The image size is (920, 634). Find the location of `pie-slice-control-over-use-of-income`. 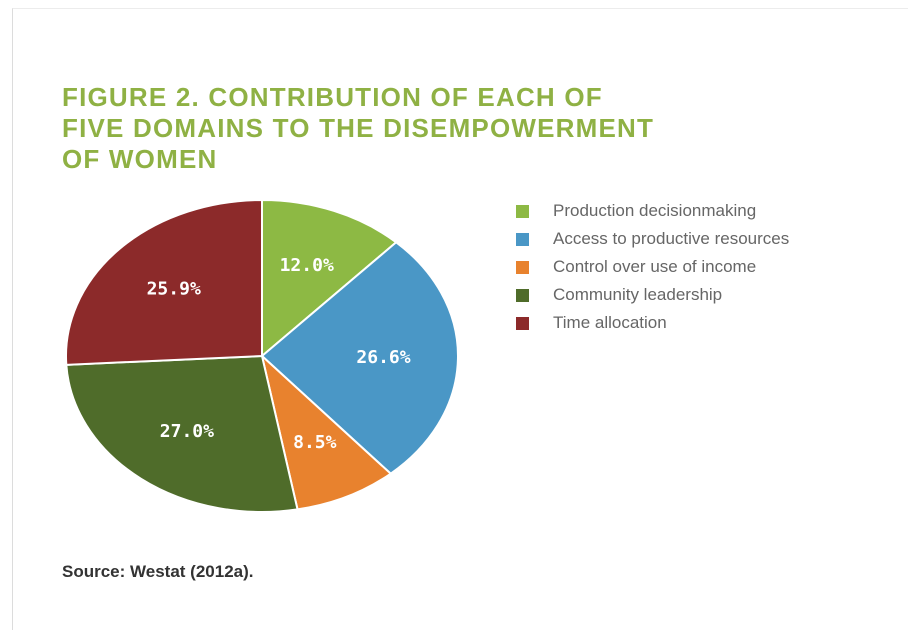

pie-slice-control-over-use-of-income is located at coordinates (326, 432).